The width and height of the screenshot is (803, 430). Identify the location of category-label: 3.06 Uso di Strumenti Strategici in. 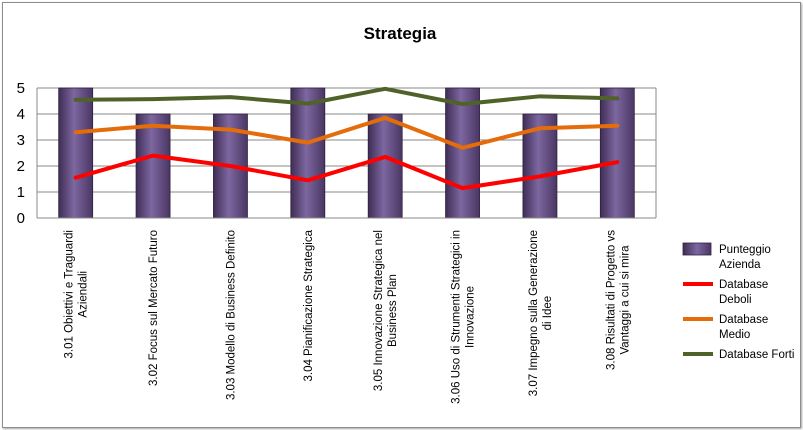
(457, 317).